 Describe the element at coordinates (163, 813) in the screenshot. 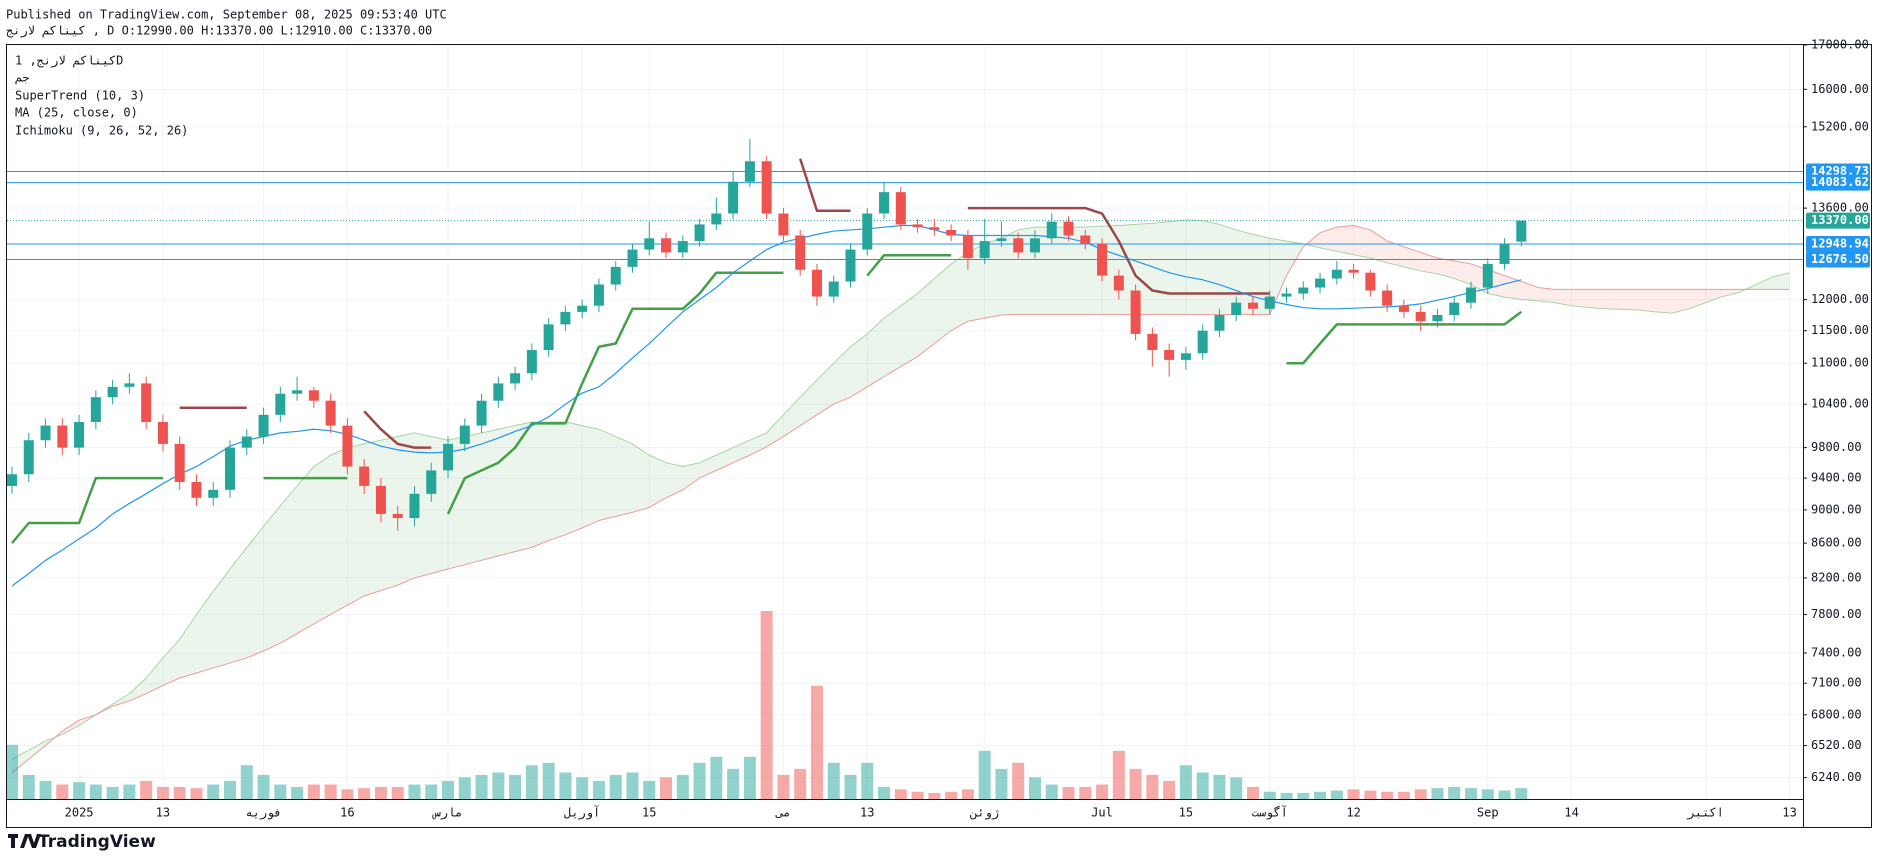

I see `x-tick-label: 13` at that location.